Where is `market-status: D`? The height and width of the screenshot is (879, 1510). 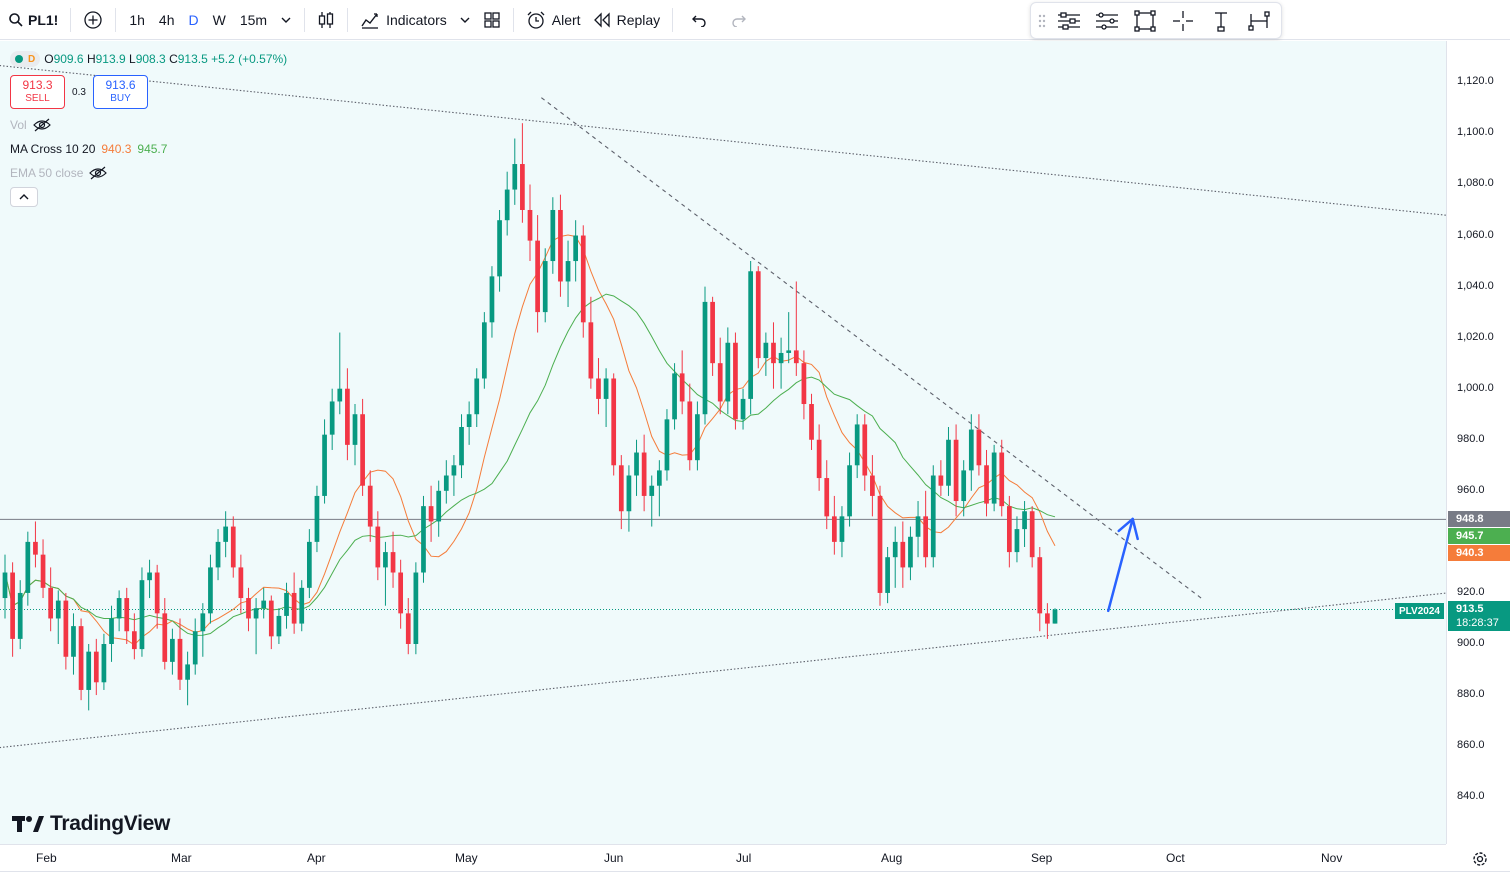
market-status: D is located at coordinates (25, 59).